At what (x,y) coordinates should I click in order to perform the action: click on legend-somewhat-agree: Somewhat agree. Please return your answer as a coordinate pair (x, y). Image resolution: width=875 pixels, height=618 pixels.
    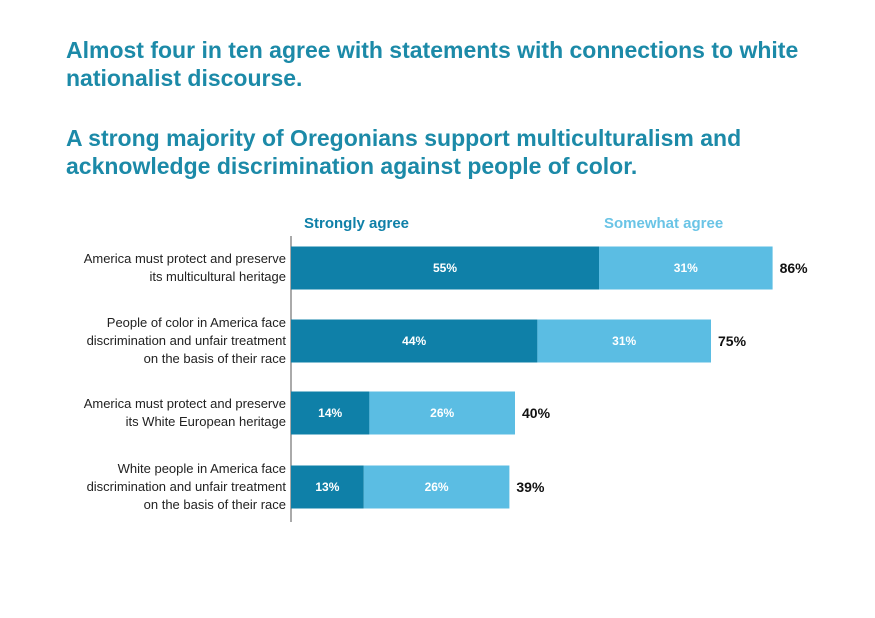
    Looking at the image, I should click on (664, 223).